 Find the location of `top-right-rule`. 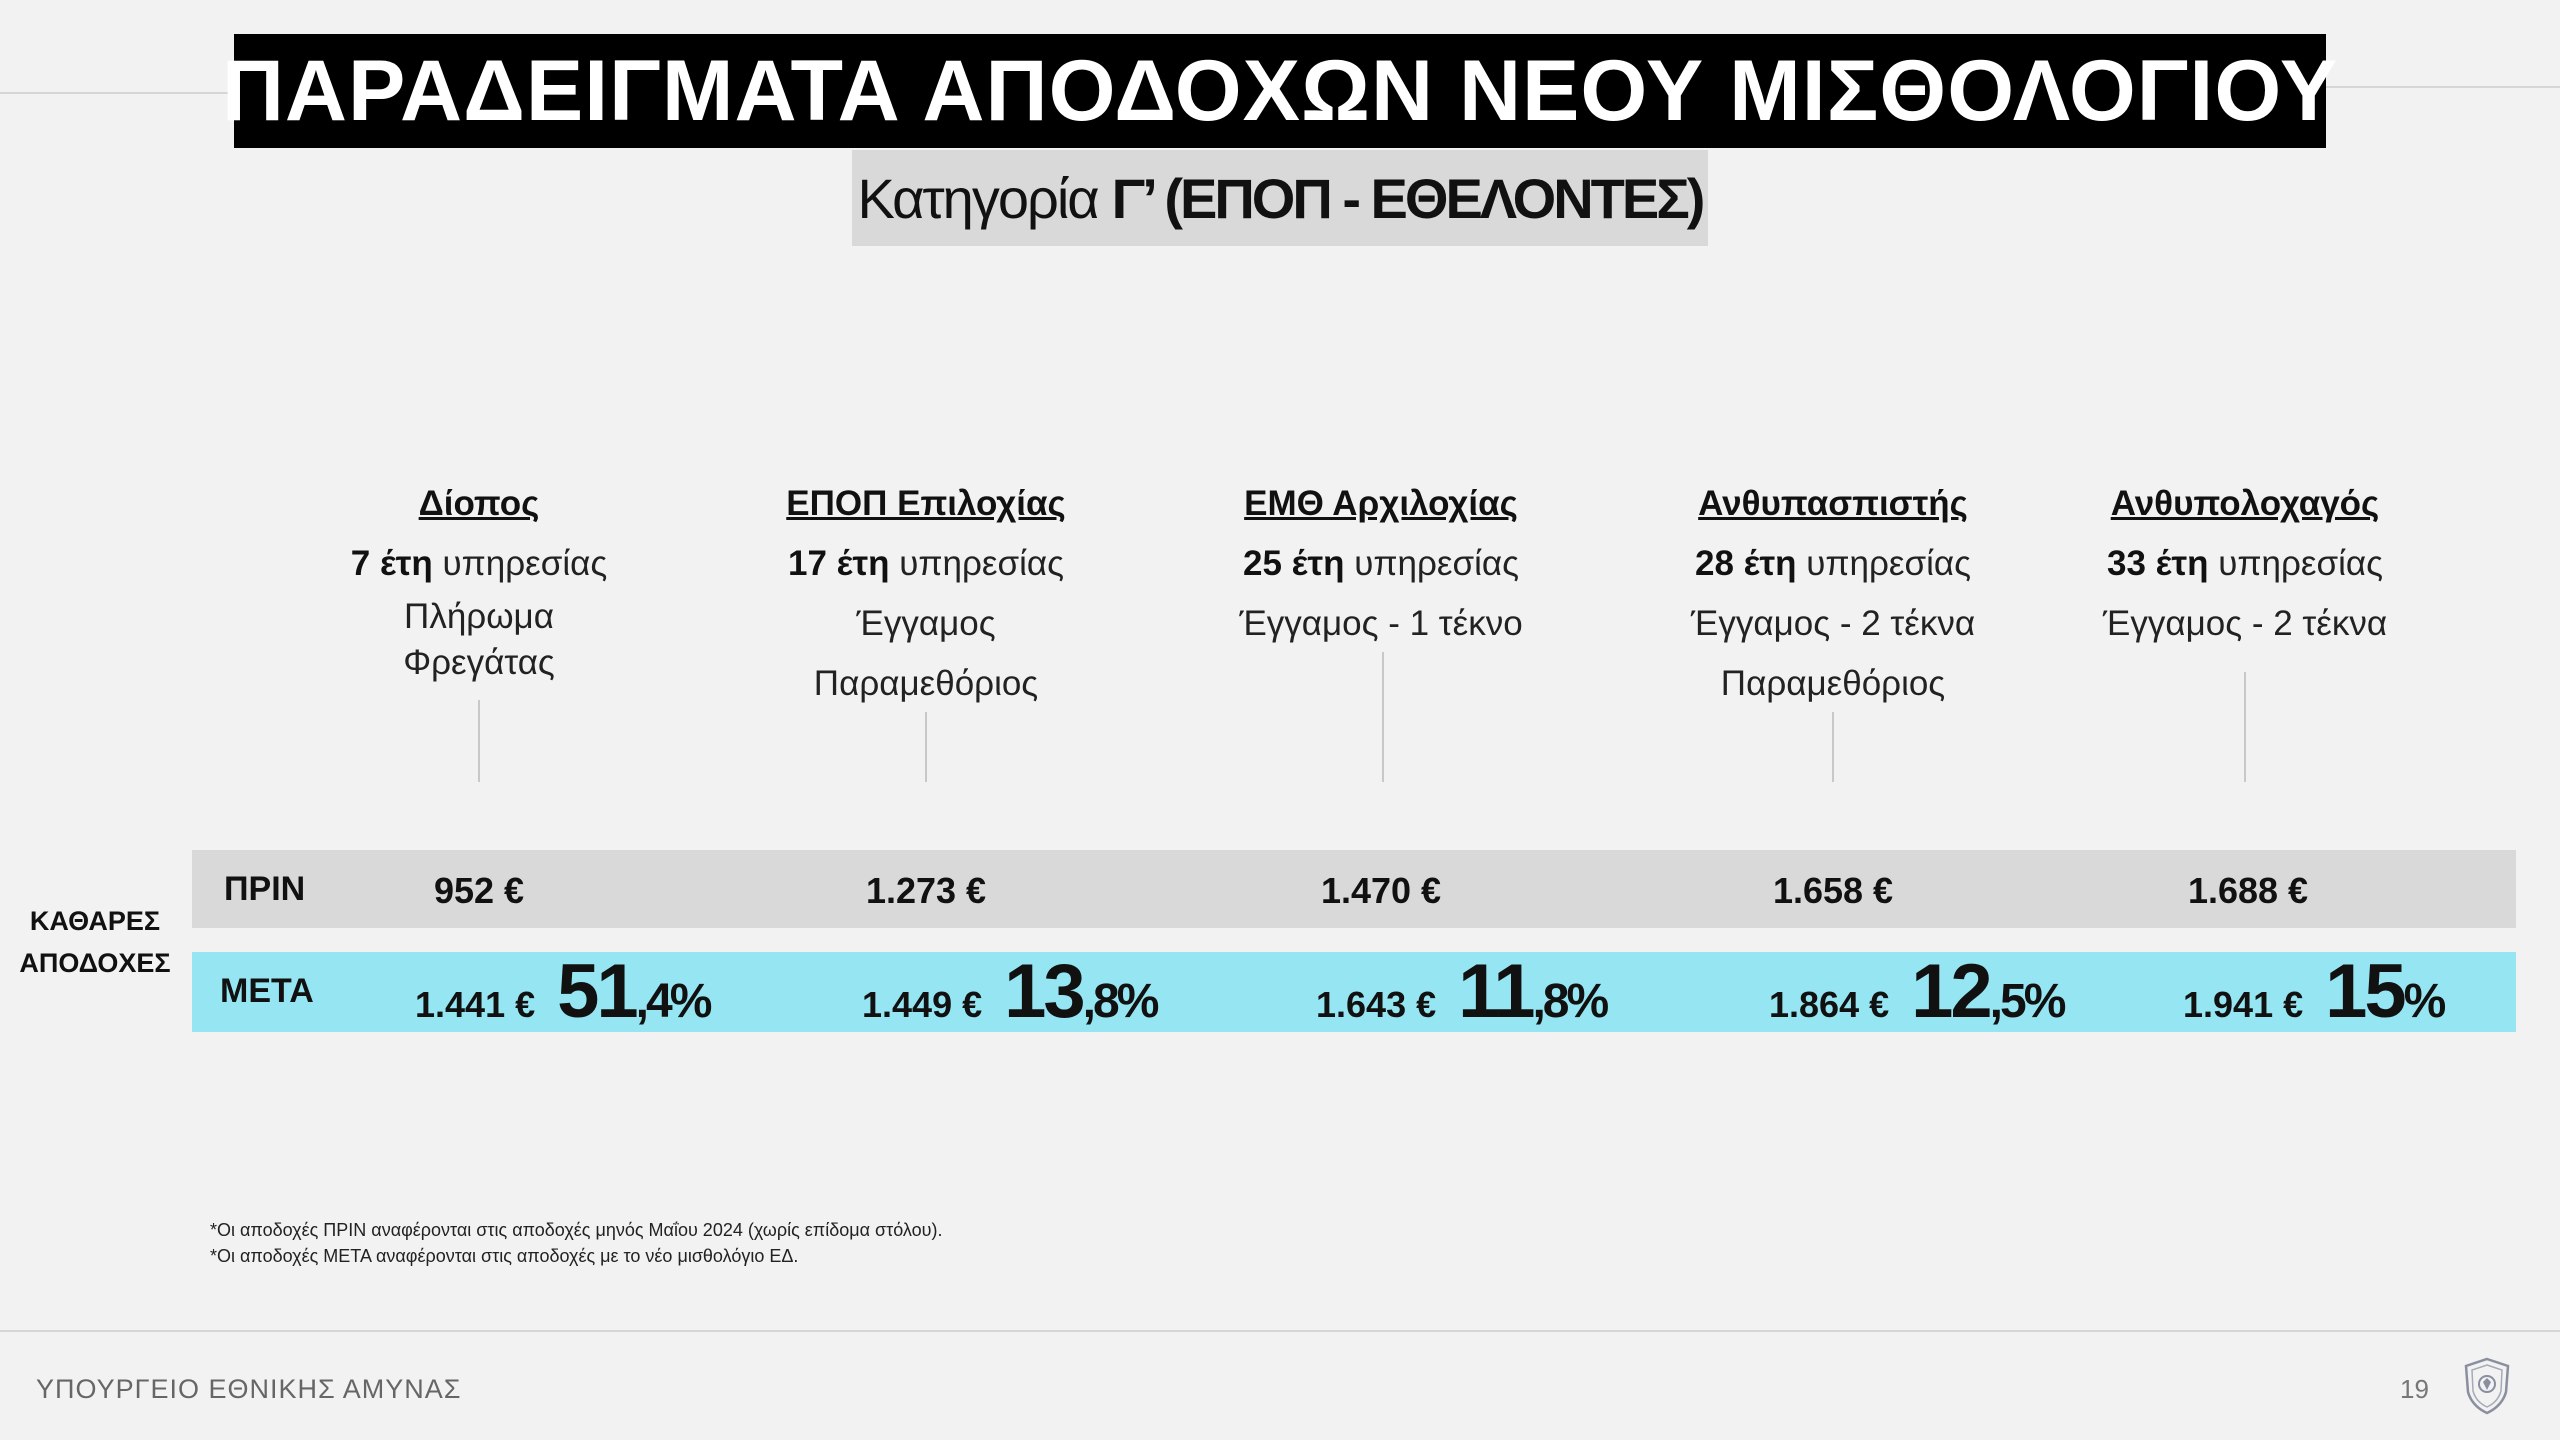

top-right-rule is located at coordinates (2443, 87).